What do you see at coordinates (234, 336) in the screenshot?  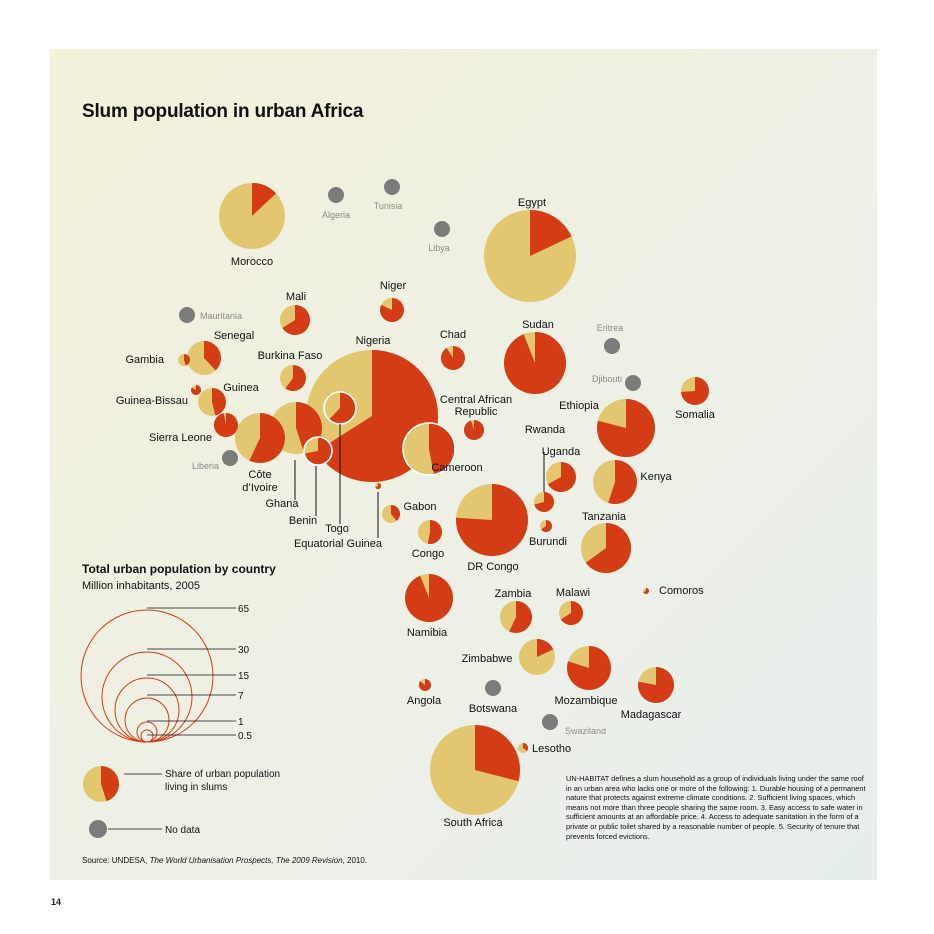 I see `label-senegal: Senegal` at bounding box center [234, 336].